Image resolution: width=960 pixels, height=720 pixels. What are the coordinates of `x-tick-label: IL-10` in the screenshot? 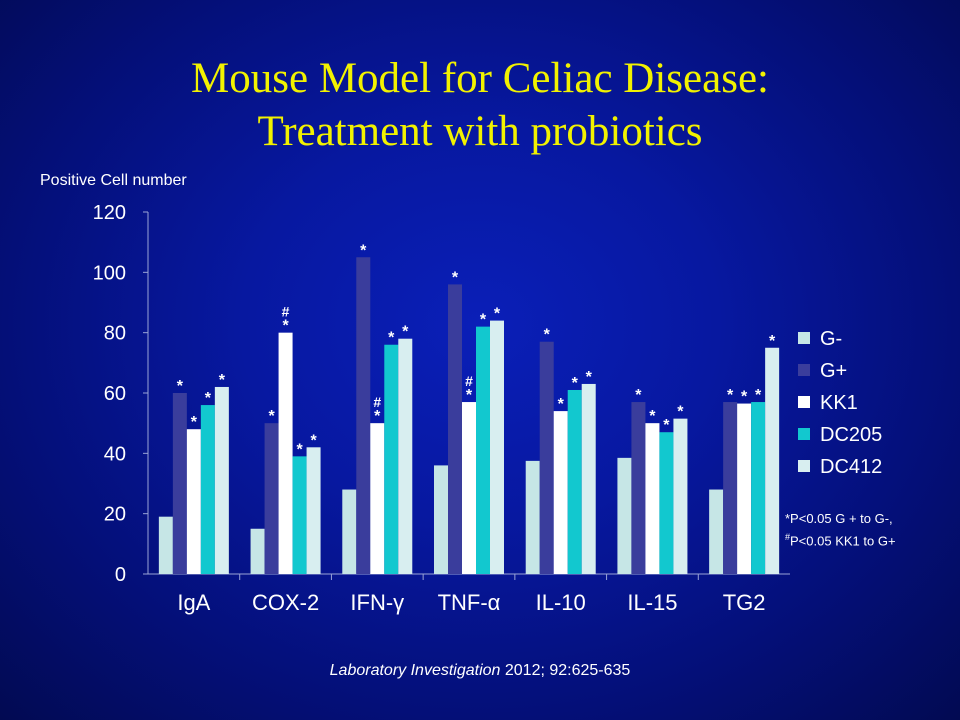 It's located at (561, 602).